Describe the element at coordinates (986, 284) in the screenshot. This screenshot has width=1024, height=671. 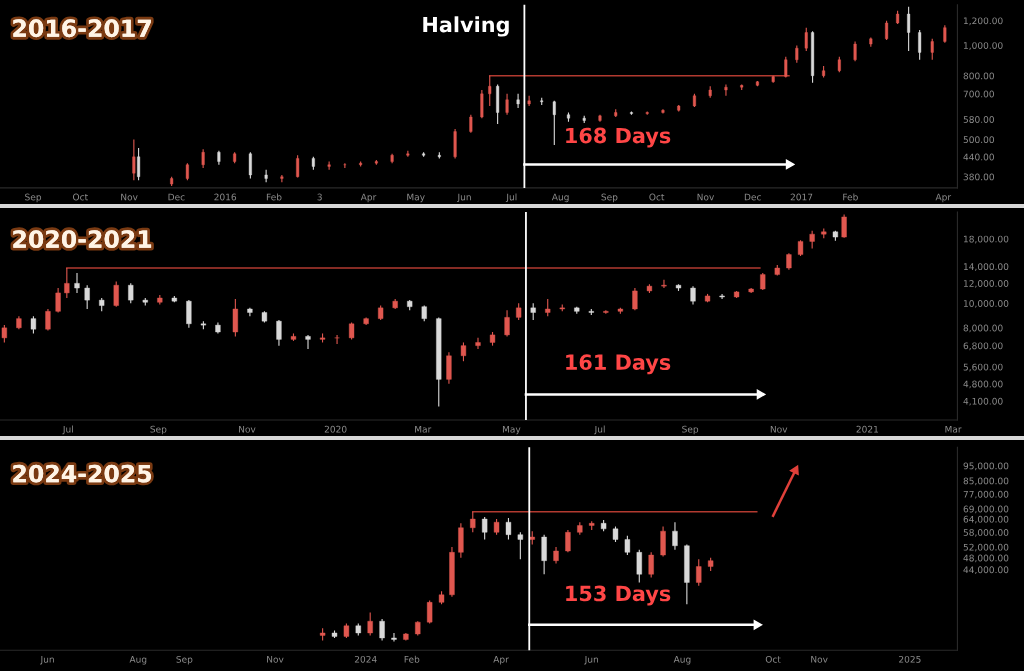
I see `y-tick-label: 12,000.00` at that location.